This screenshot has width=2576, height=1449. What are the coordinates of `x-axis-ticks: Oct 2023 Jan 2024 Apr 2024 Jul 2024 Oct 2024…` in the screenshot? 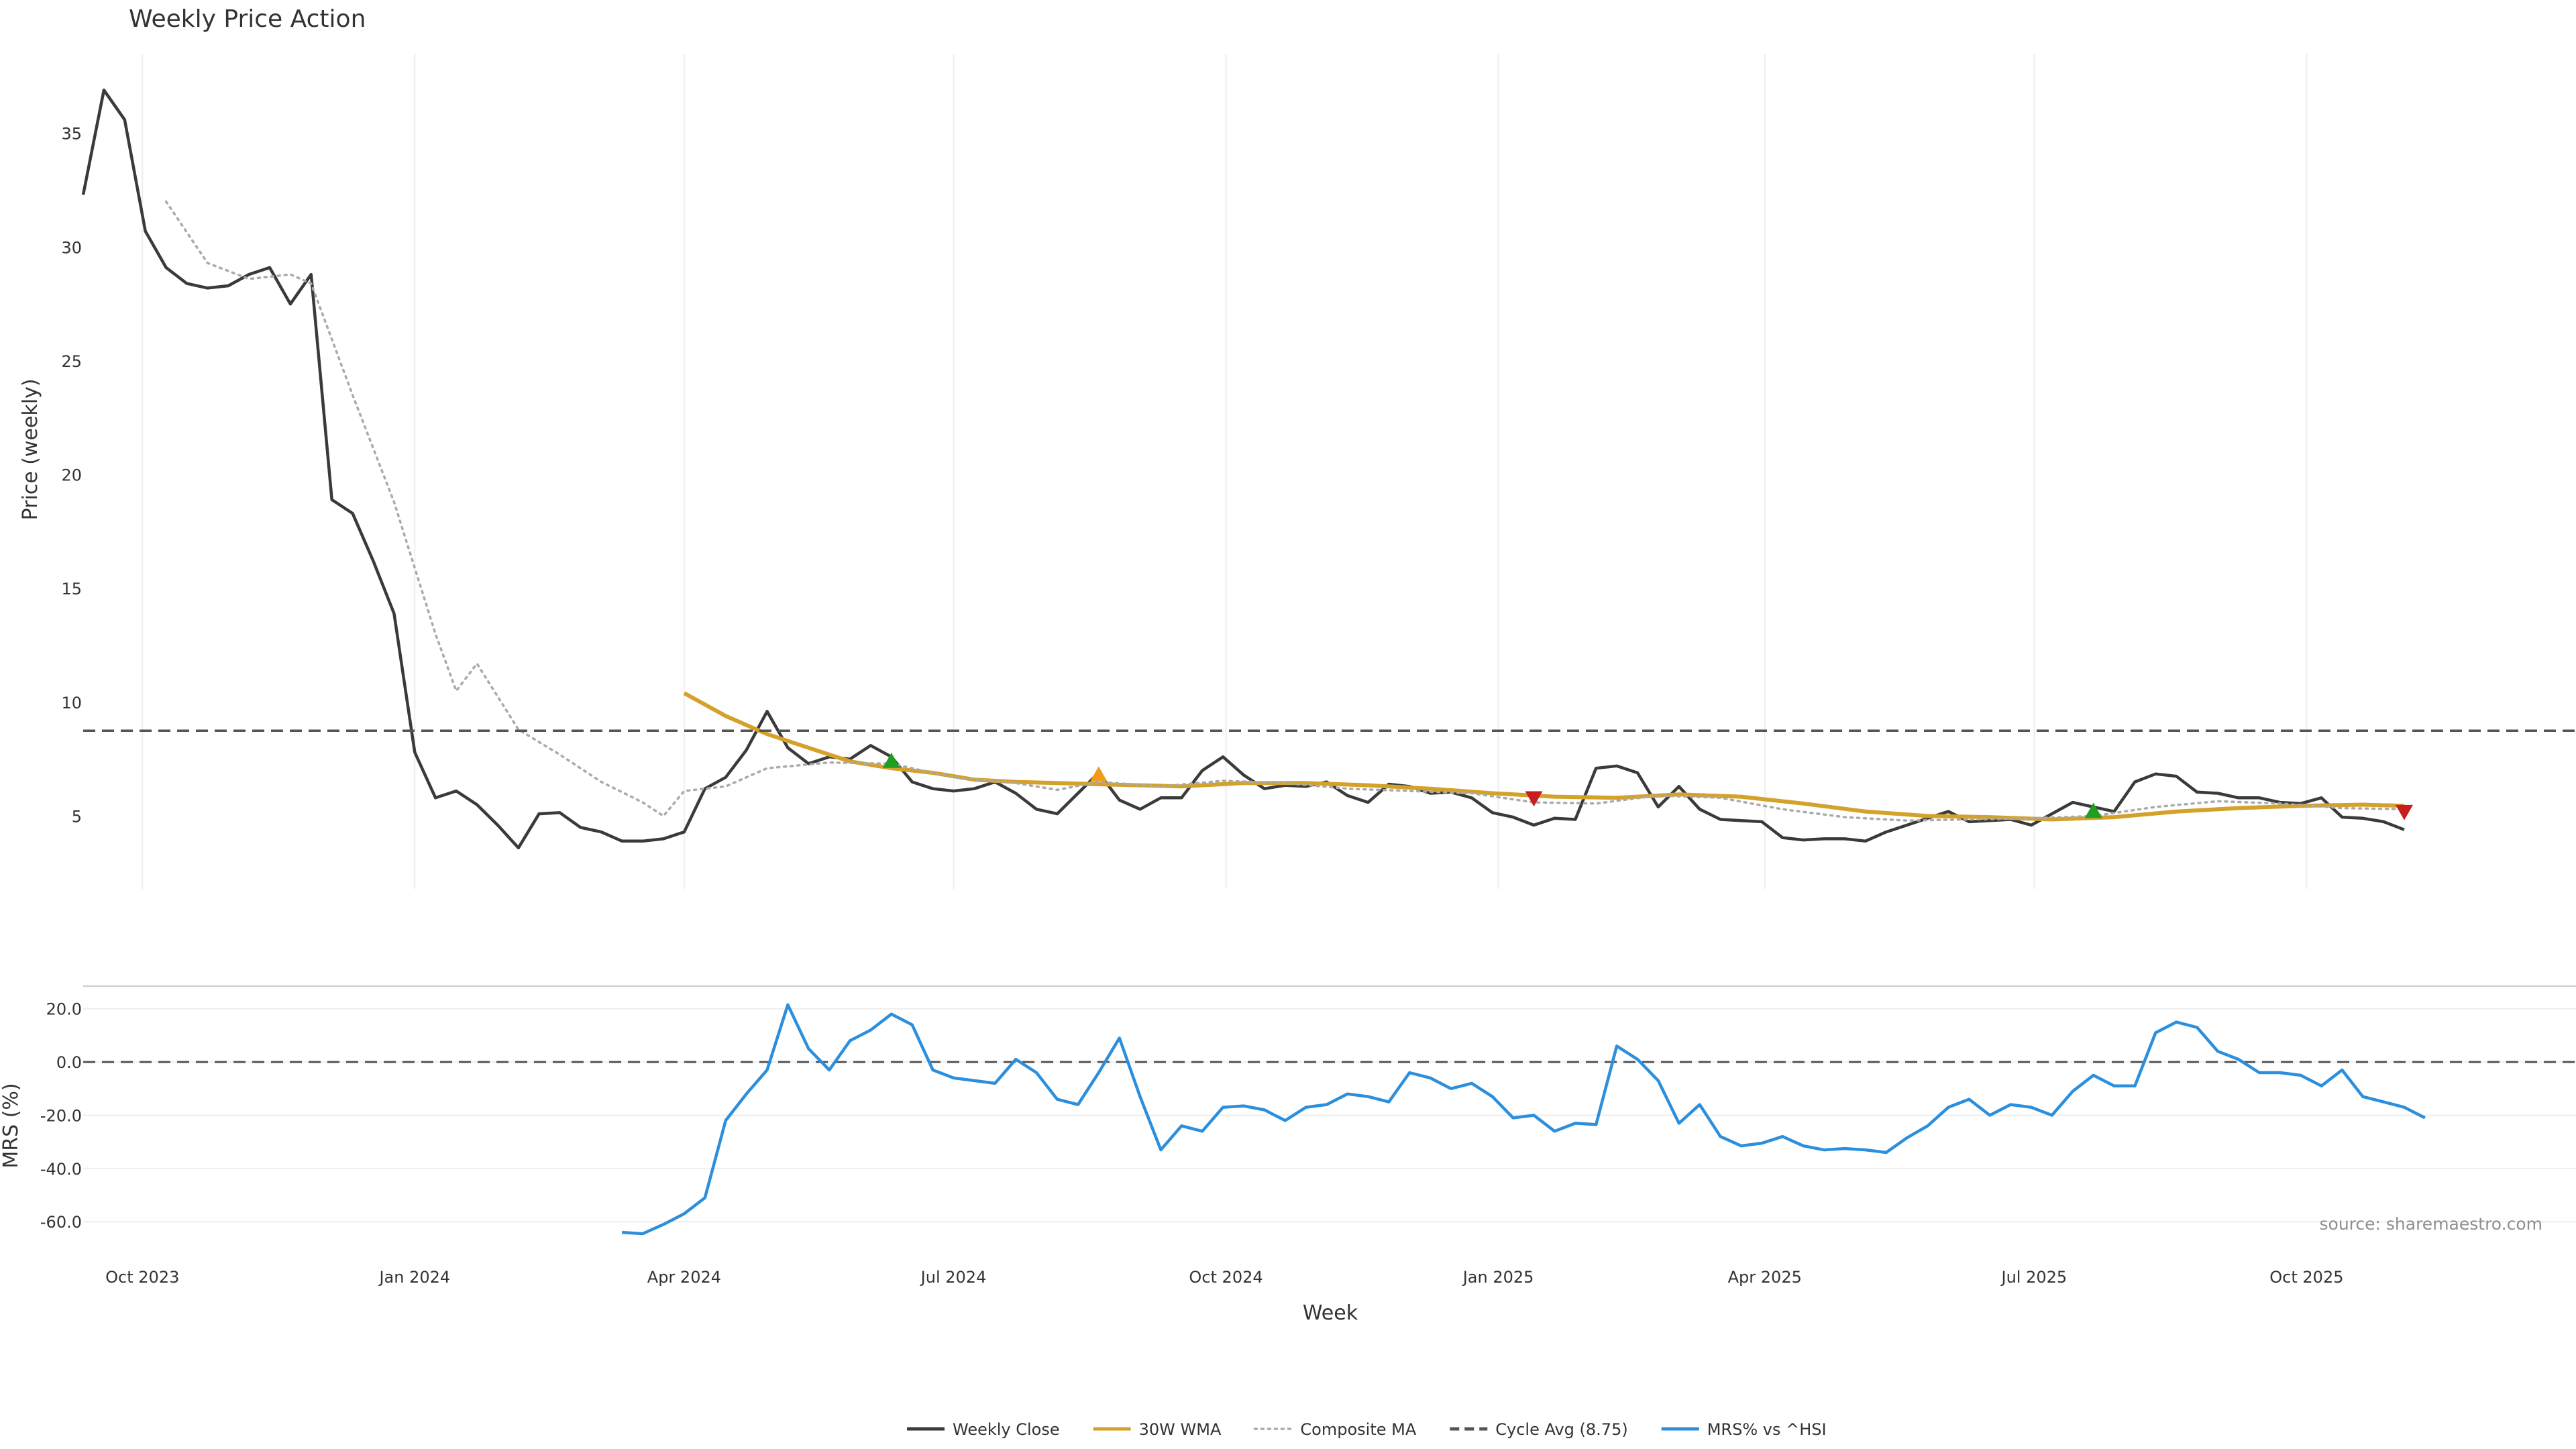 It's located at (1224, 1277).